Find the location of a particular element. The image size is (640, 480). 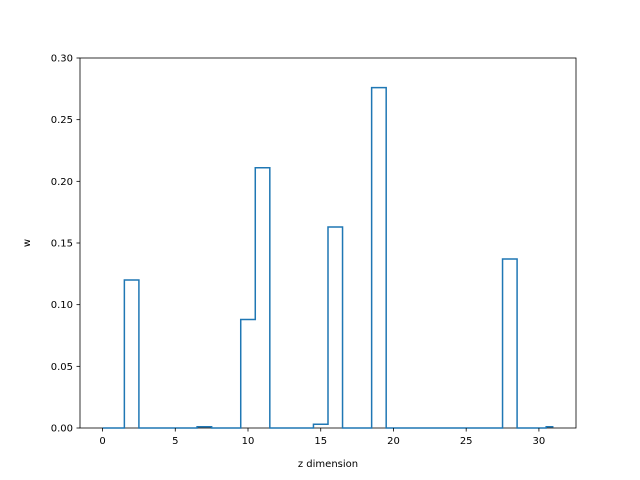

y-axis-label: w is located at coordinates (27, 243).